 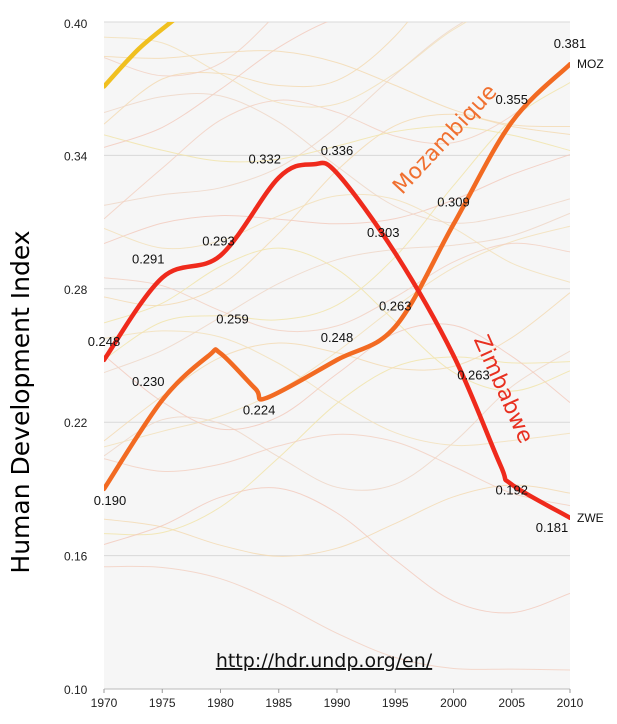 What do you see at coordinates (590, 64) in the screenshot?
I see `series-end-label-moz: MOZ` at bounding box center [590, 64].